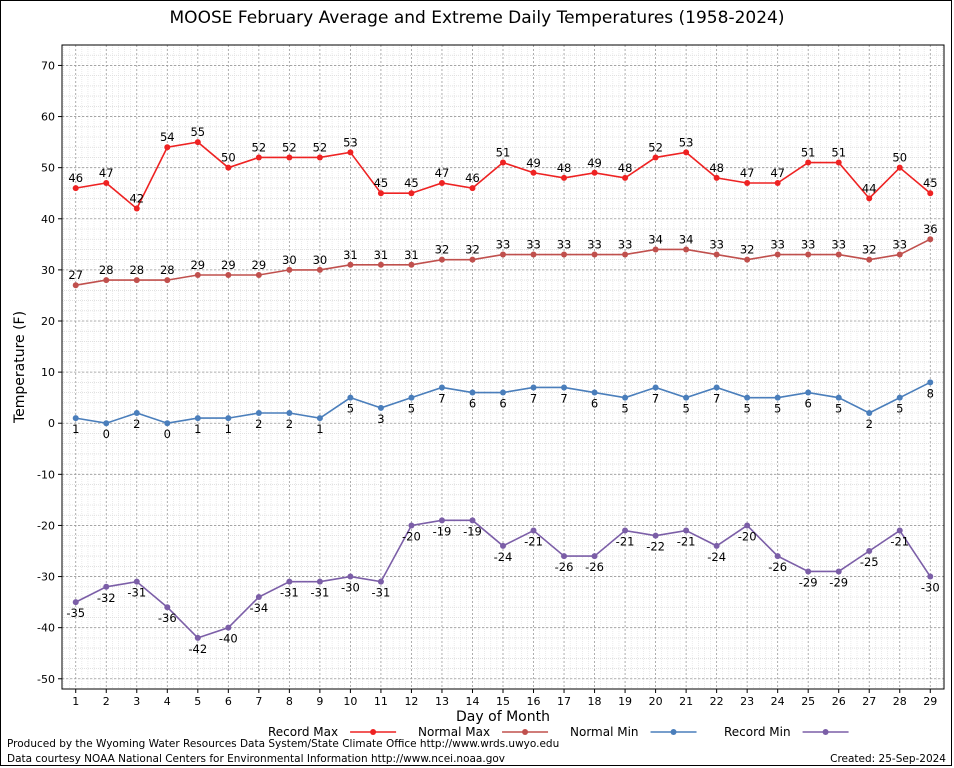 The height and width of the screenshot is (768, 954). What do you see at coordinates (777, 173) in the screenshot?
I see `data-label: 47` at bounding box center [777, 173].